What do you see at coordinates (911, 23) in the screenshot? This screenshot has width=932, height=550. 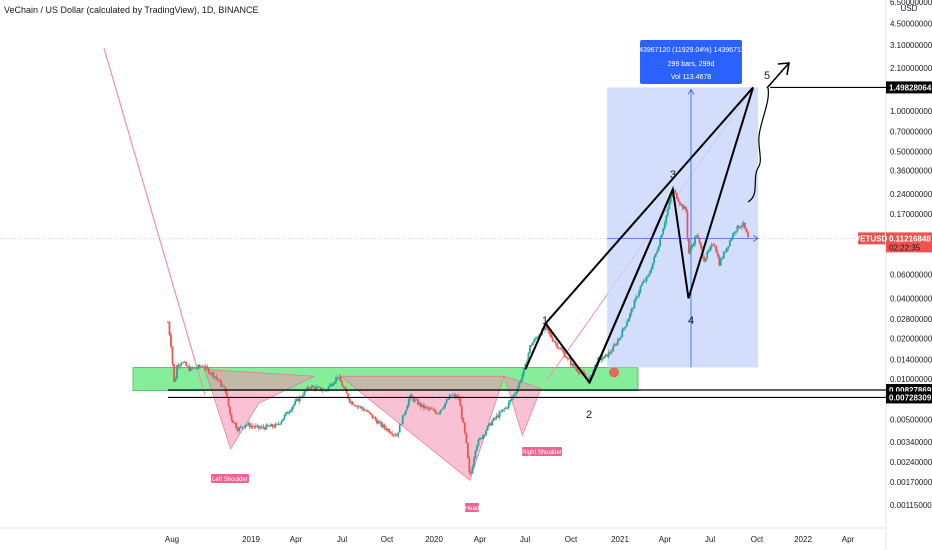 I see `y-tick-label: 4.50000000` at bounding box center [911, 23].